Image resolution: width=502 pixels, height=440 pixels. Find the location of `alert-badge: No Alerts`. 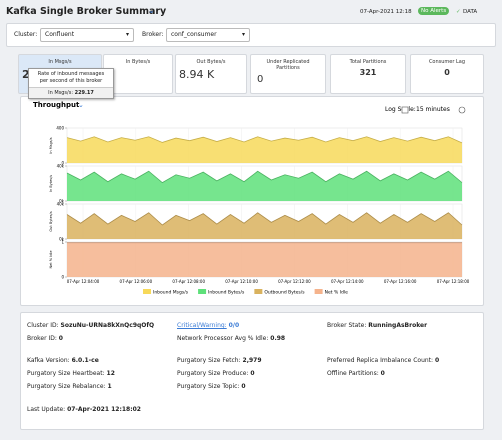

alert-badge: No Alerts is located at coordinates (434, 11).